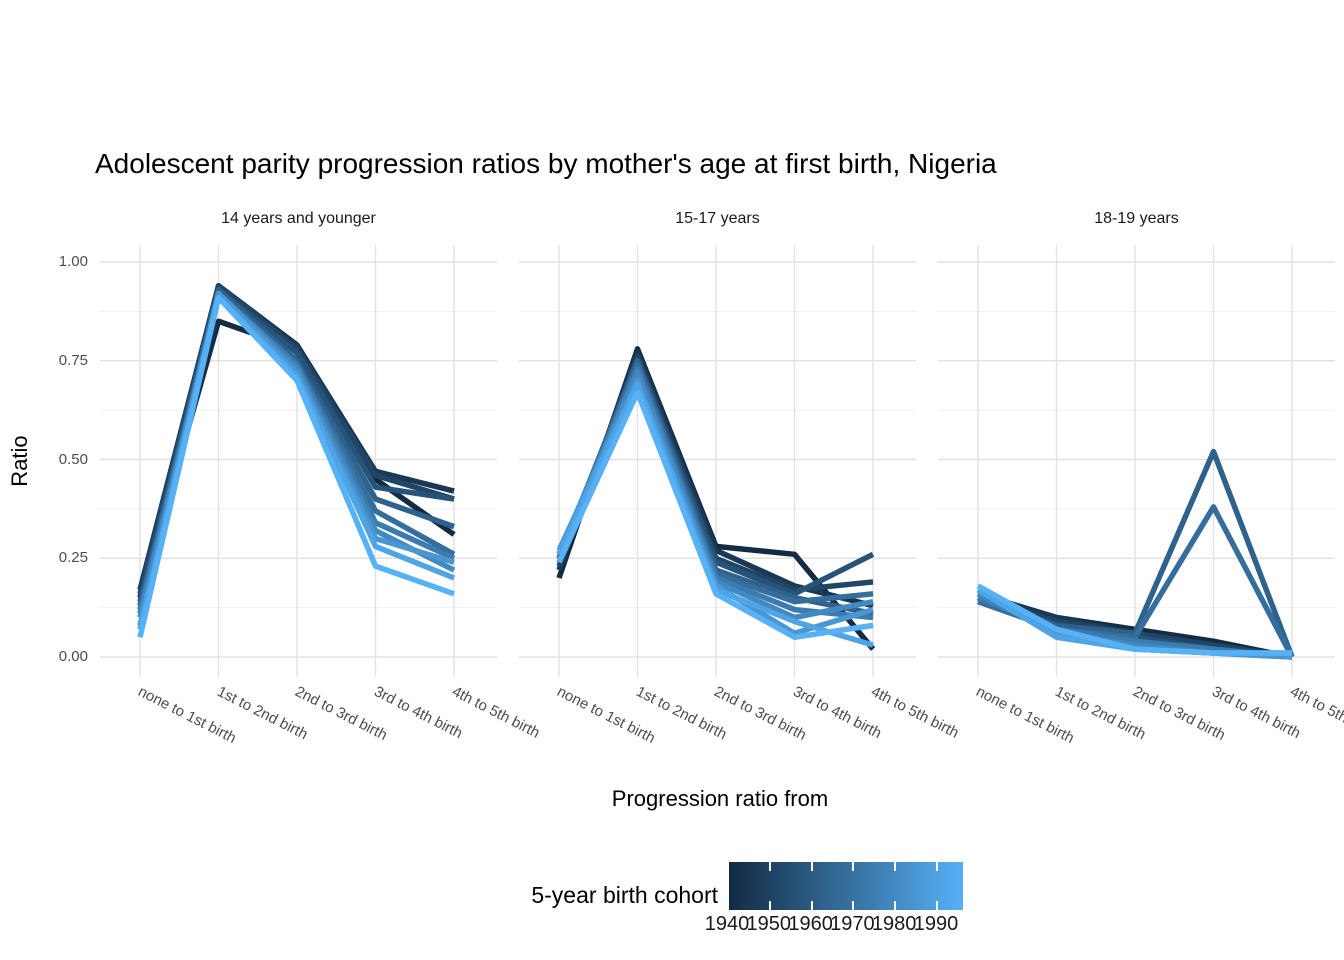 The image size is (1344, 960). Describe the element at coordinates (298, 218) in the screenshot. I see `facet-strip-label: 14 years and younger` at that location.